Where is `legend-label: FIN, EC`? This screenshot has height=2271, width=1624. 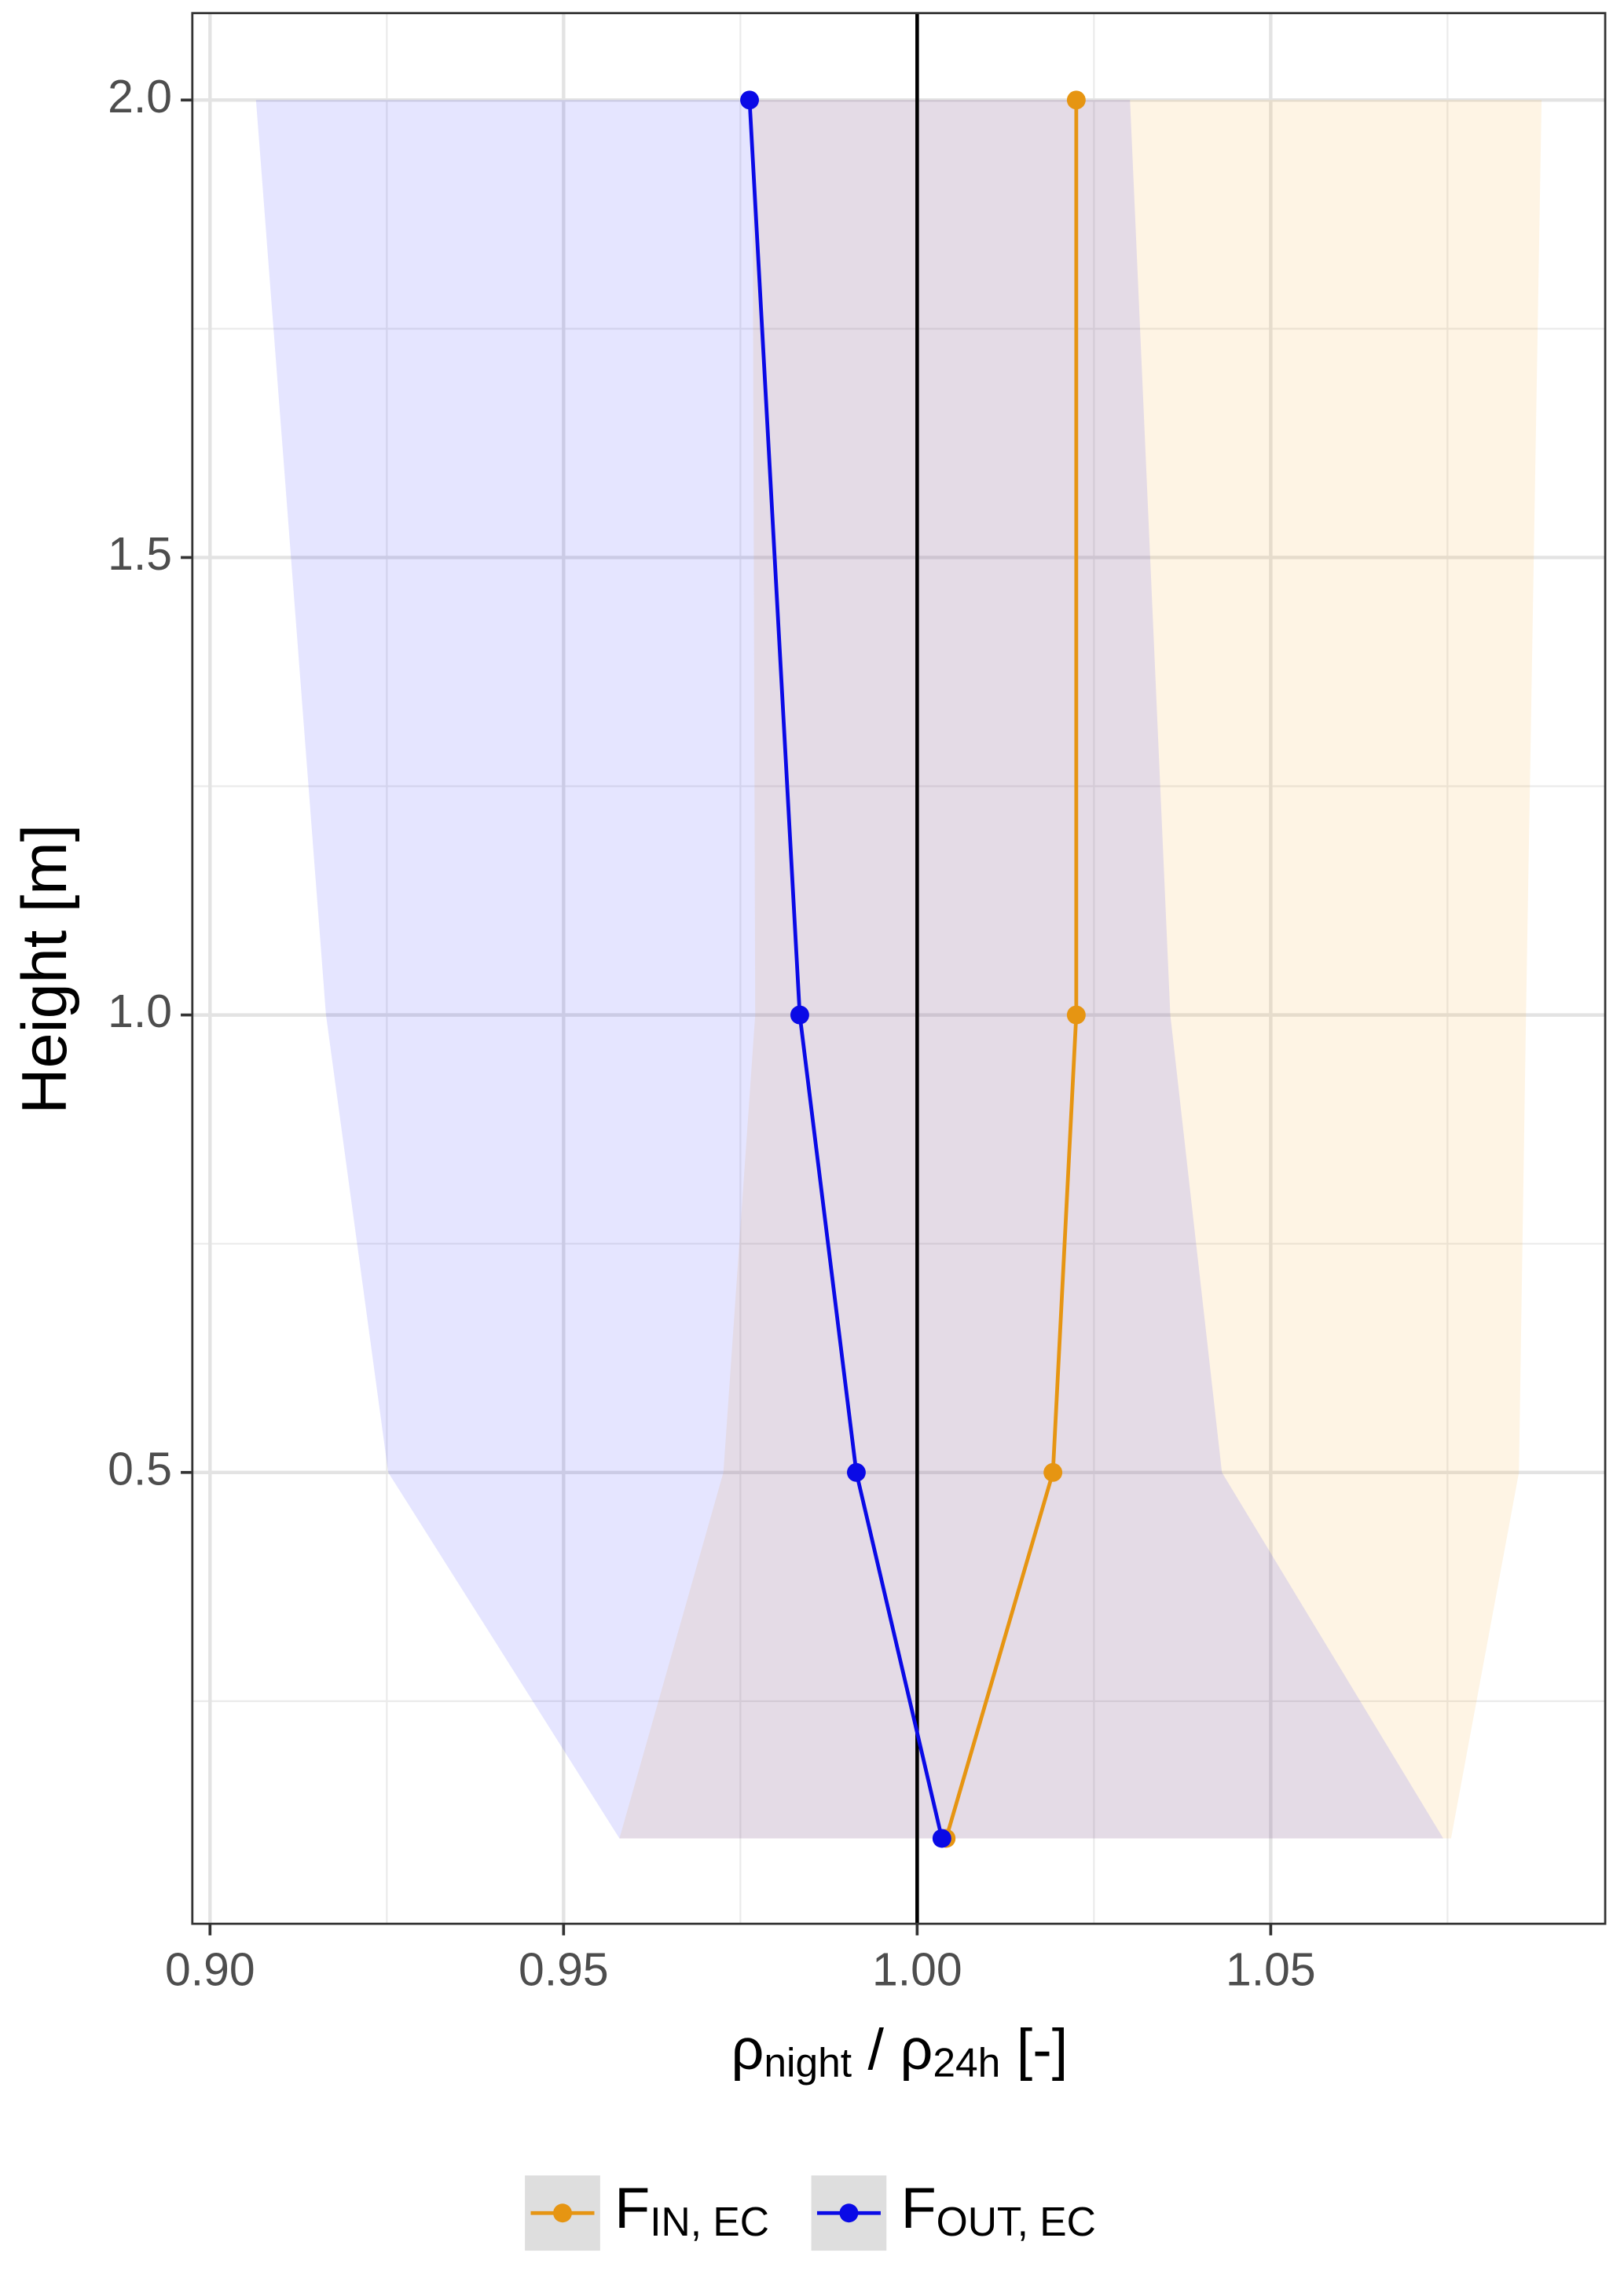
legend-label: FIN, EC is located at coordinates (691, 2210).